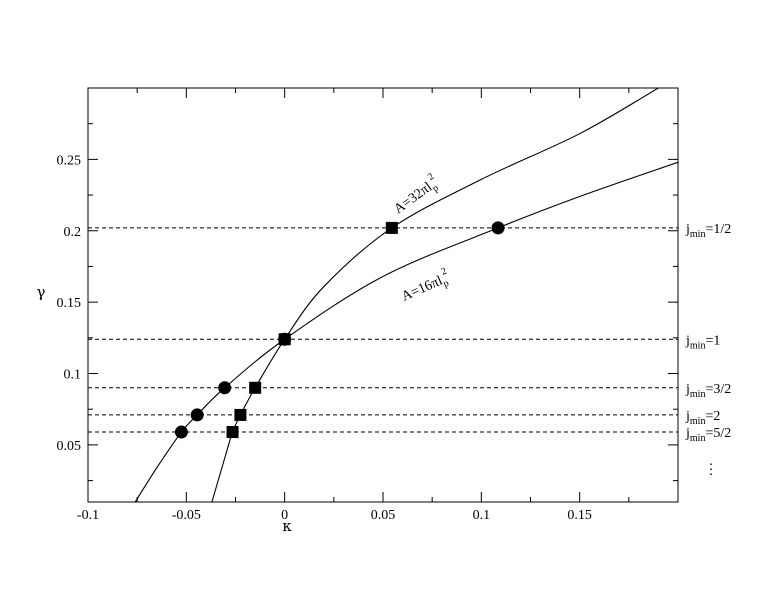 Image resolution: width=763 pixels, height=590 pixels. Describe the element at coordinates (284, 515) in the screenshot. I see `x-tick-label: 0` at that location.